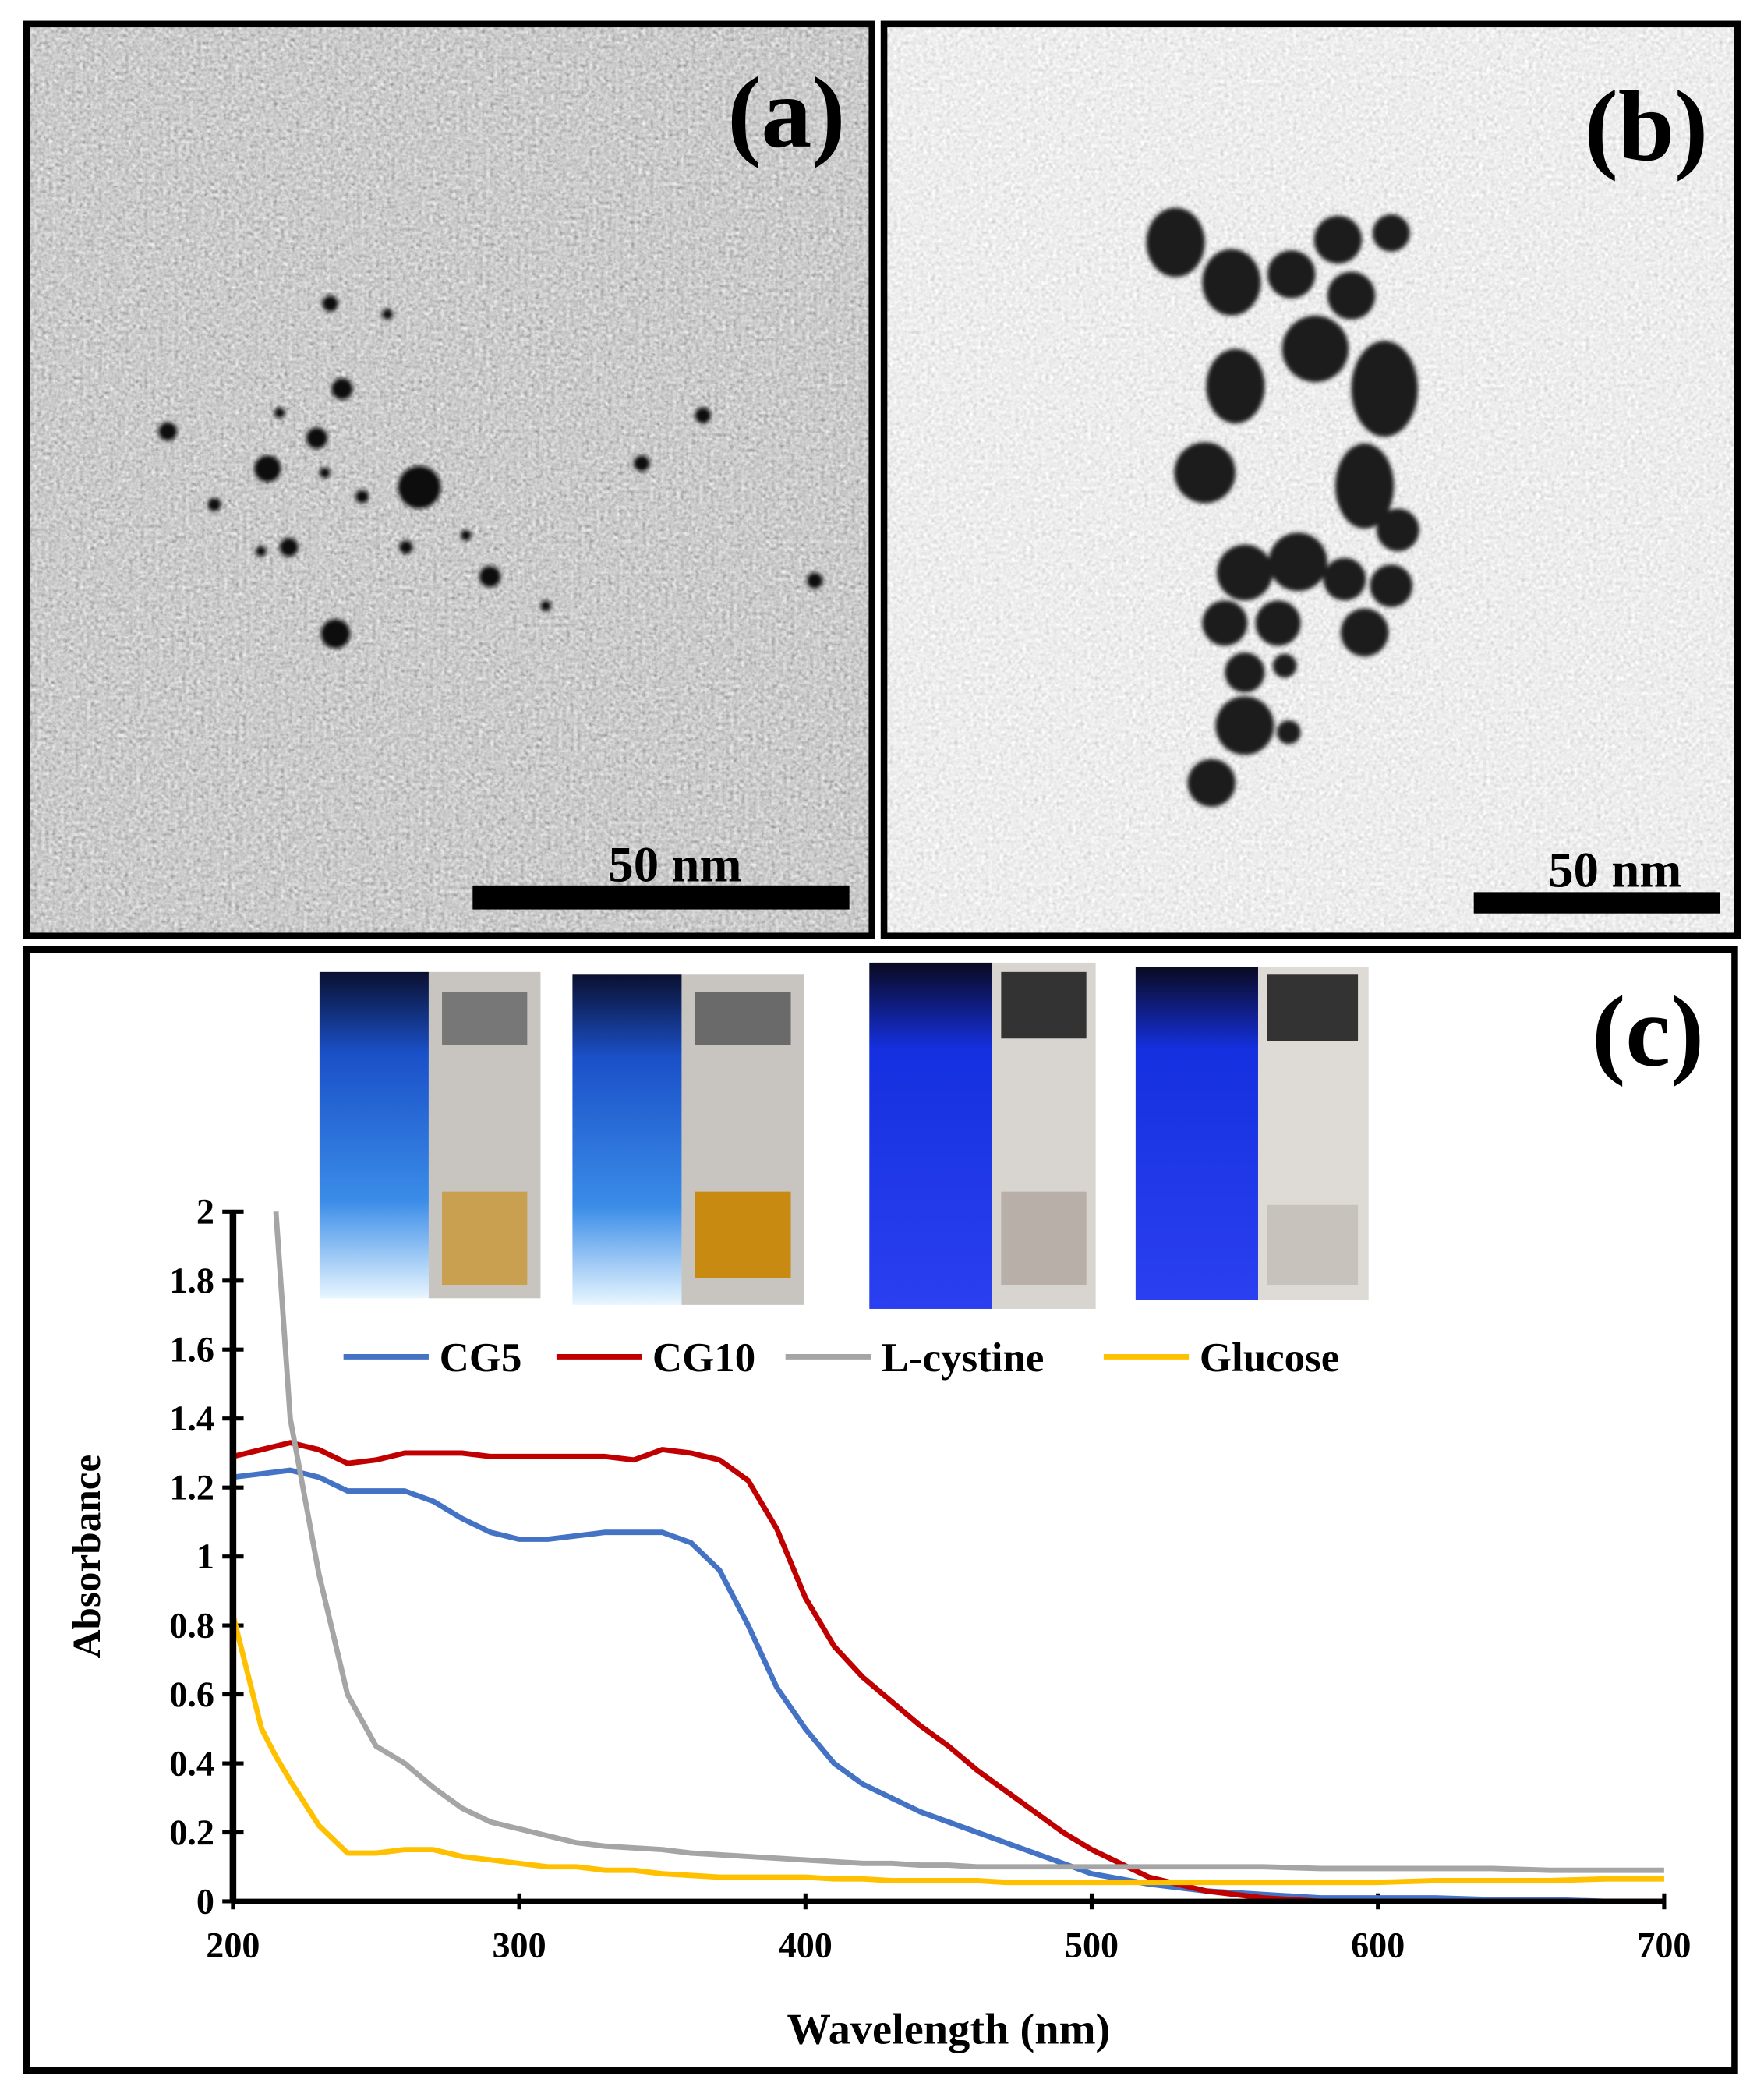  I want to click on legend-label: CG10, so click(704, 1358).